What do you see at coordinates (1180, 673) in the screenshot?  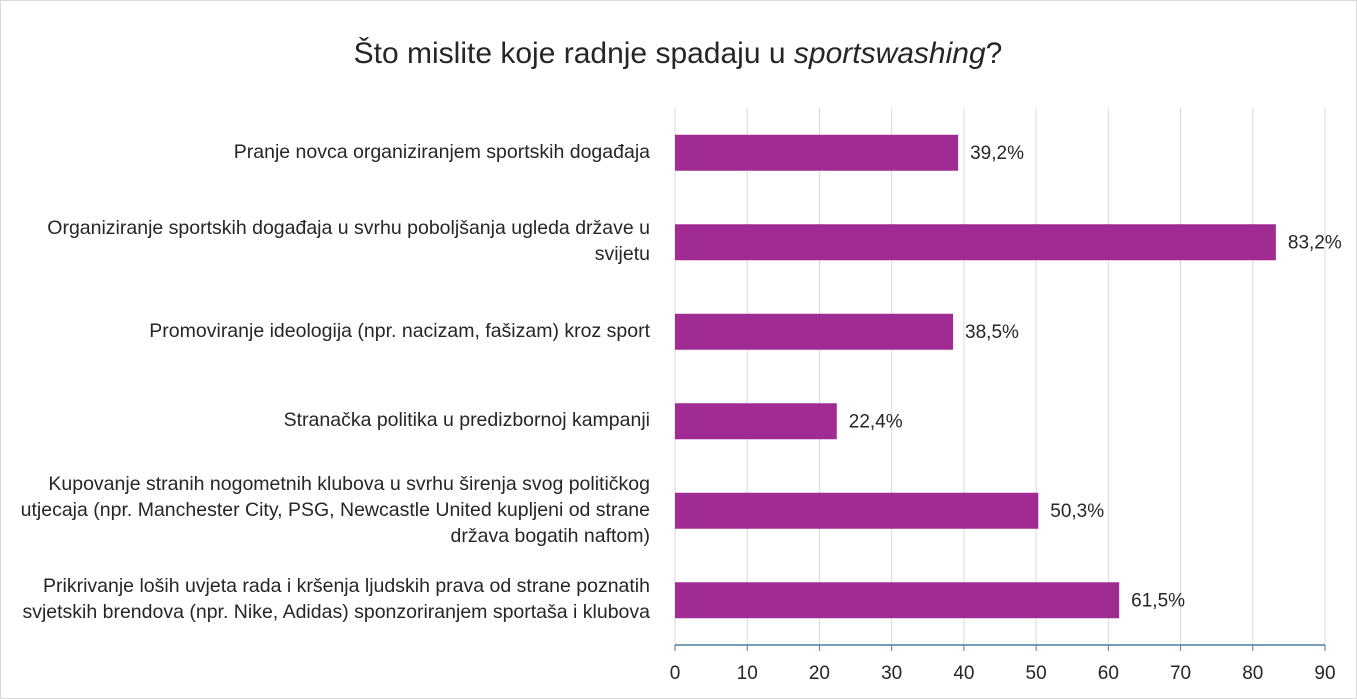 I see `x-tick-label: 70` at bounding box center [1180, 673].